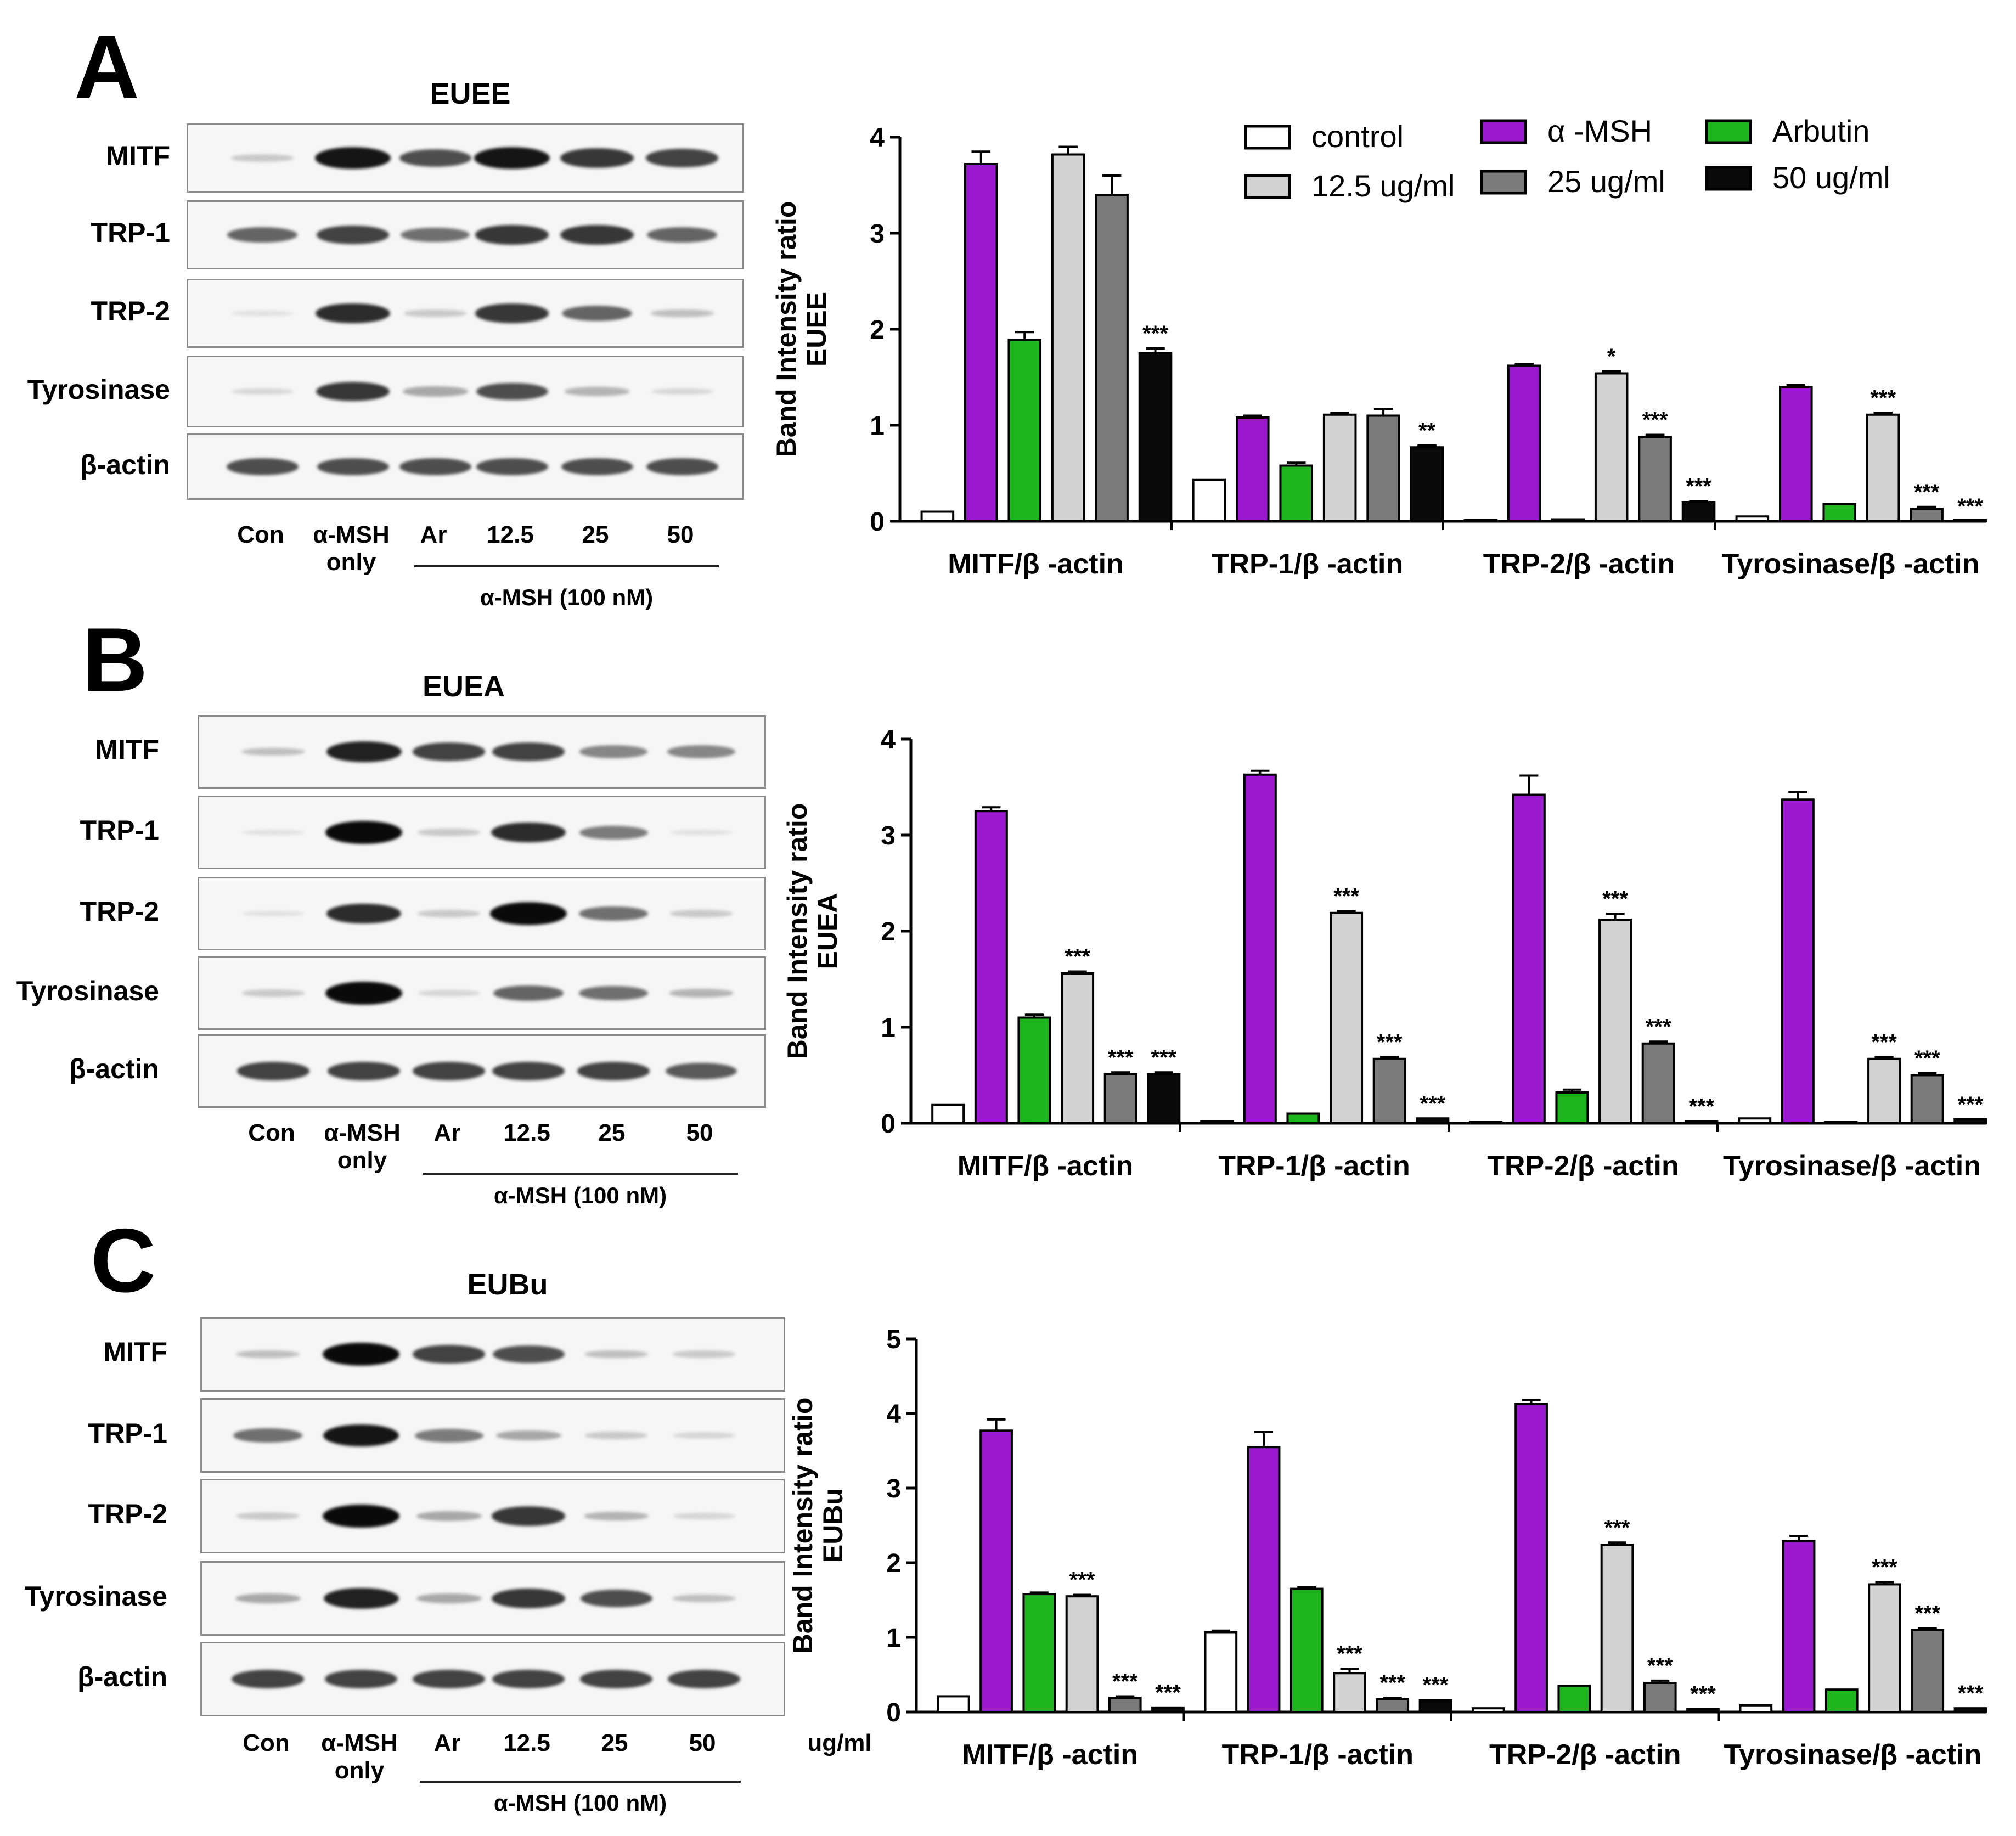 The image size is (2016, 1836). Describe the element at coordinates (351, 548) in the screenshot. I see `lane-label: α-MSH only` at that location.